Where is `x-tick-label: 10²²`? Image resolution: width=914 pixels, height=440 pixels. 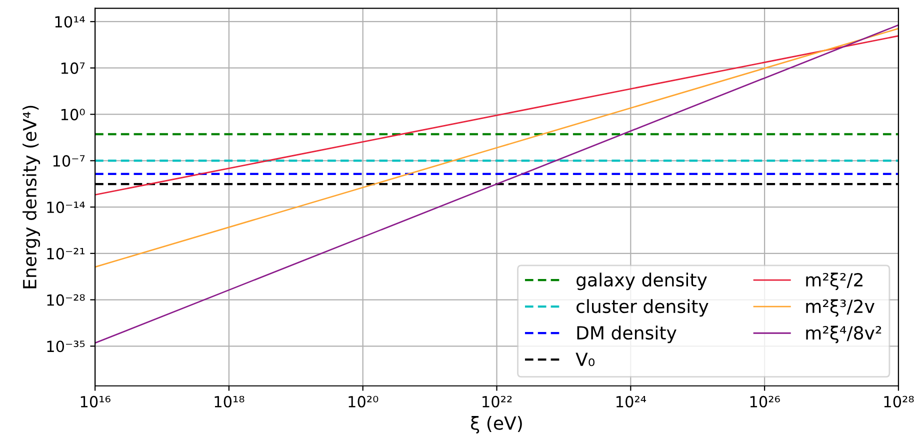 x-tick-label: 10²² is located at coordinates (497, 402).